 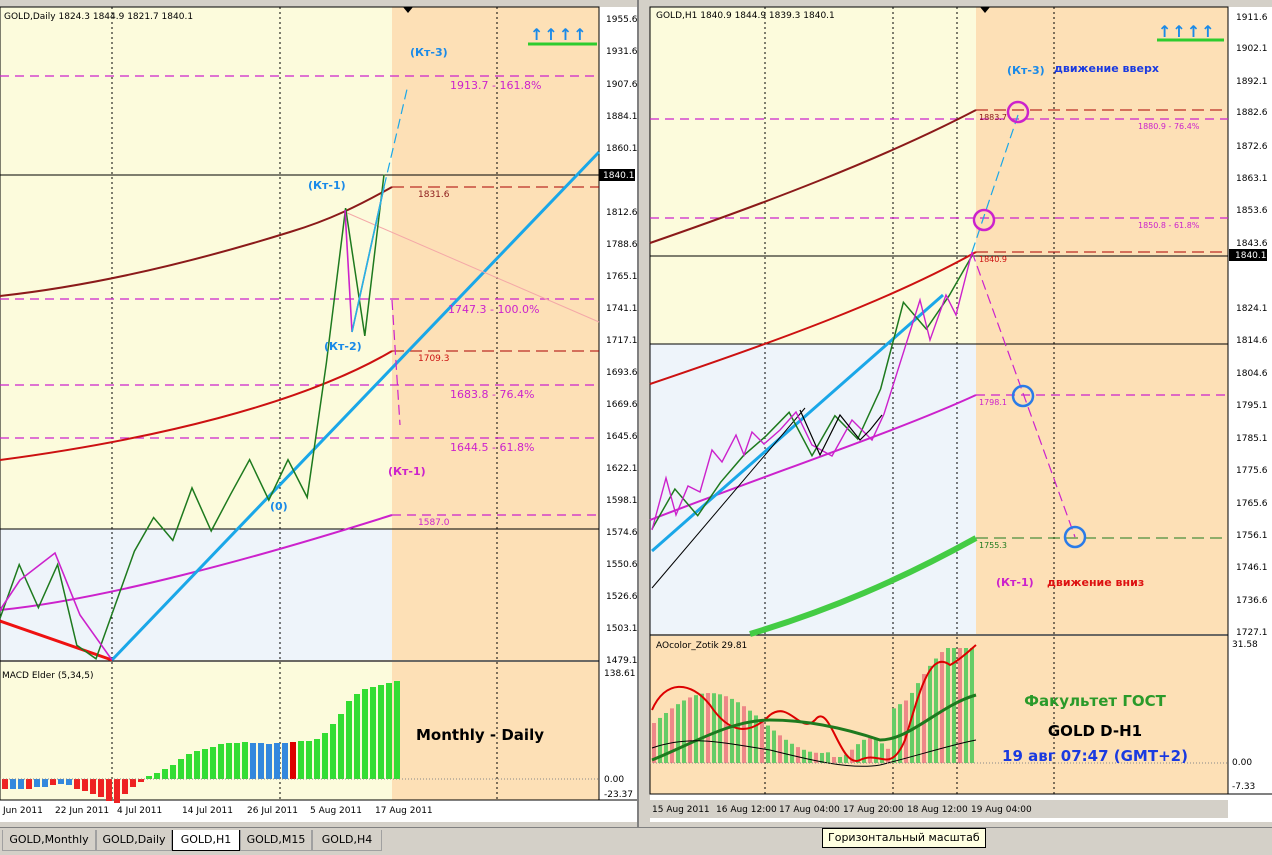 I want to click on tab-gold-h4: GOLD,H4, so click(x=347, y=840).